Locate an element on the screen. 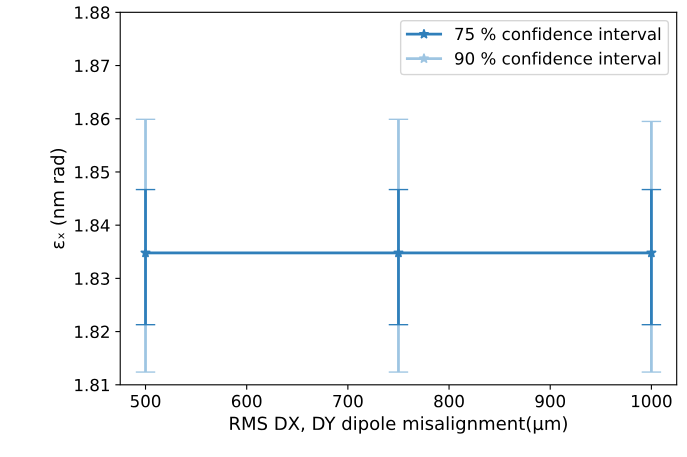  y-tick-label: 1.81 is located at coordinates (92, 385).